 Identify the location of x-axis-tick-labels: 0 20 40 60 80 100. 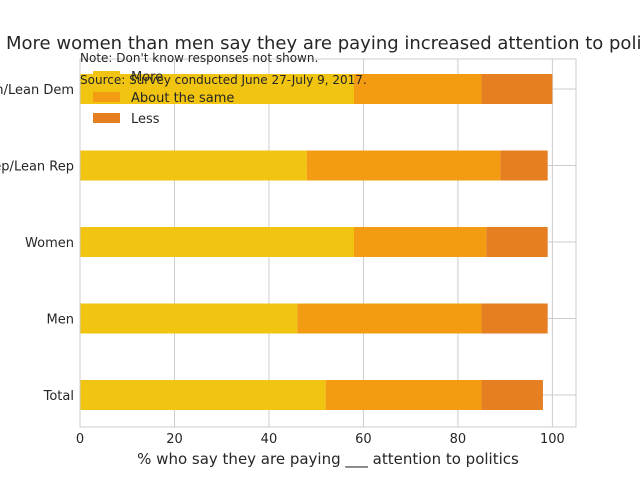
(320, 439).